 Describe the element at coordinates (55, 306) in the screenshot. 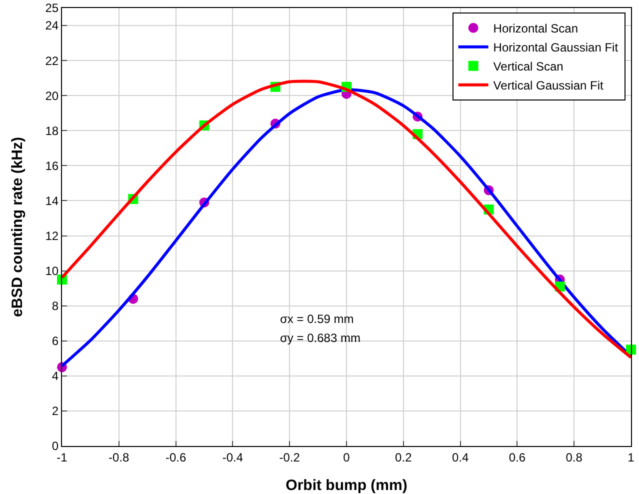

I see `y-tick-label: 8` at that location.